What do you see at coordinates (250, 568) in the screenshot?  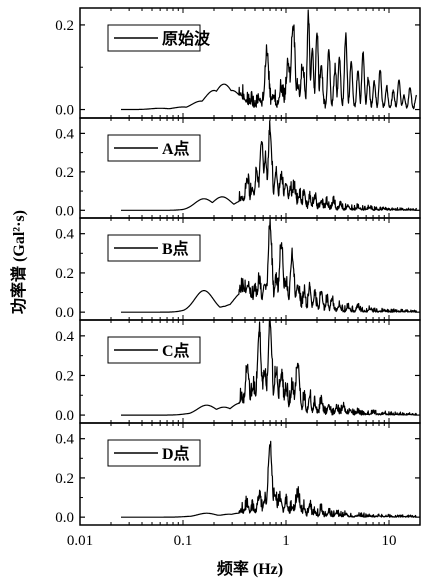 I see `x-axis-title: 频率 (Hz)` at bounding box center [250, 568].